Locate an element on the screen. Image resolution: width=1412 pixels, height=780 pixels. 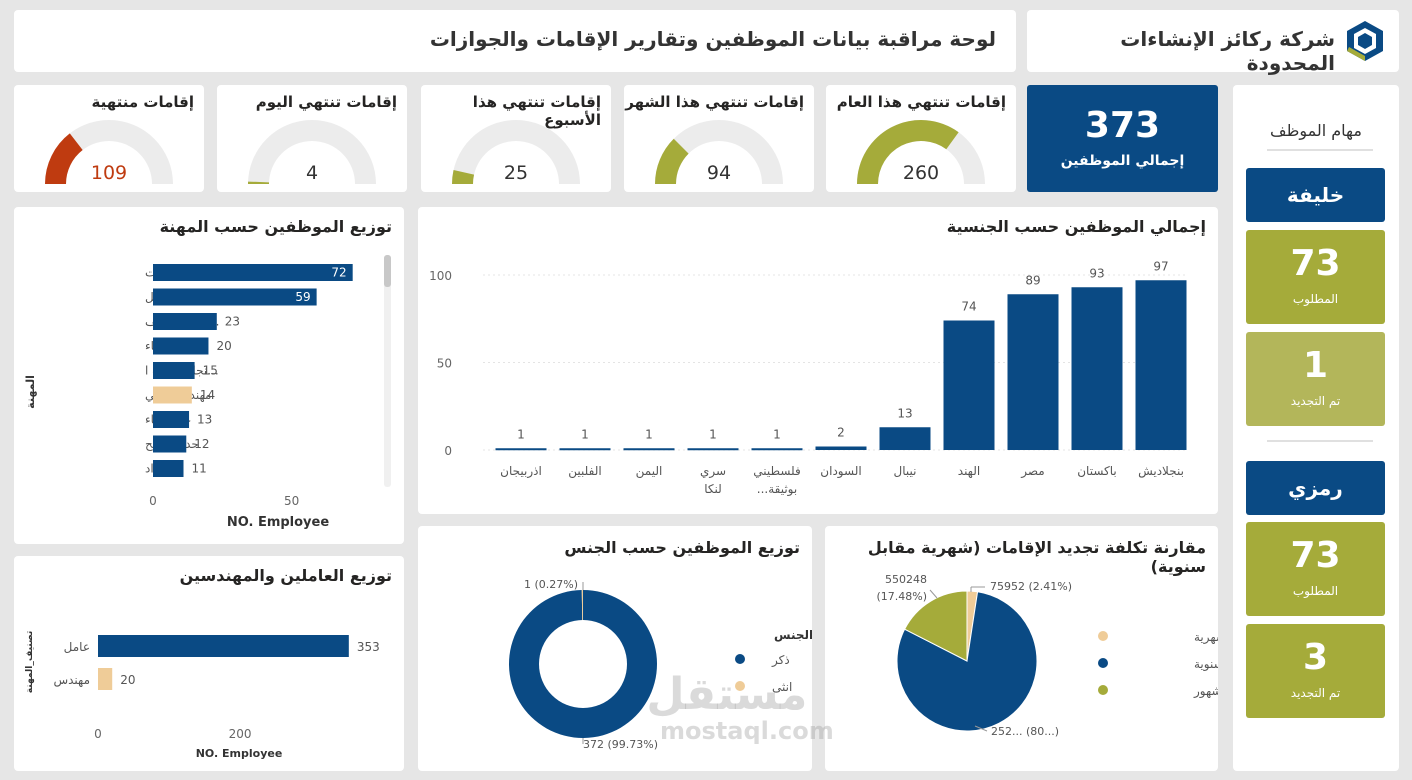
chart-scrollbar is located at coordinates (387, 371).